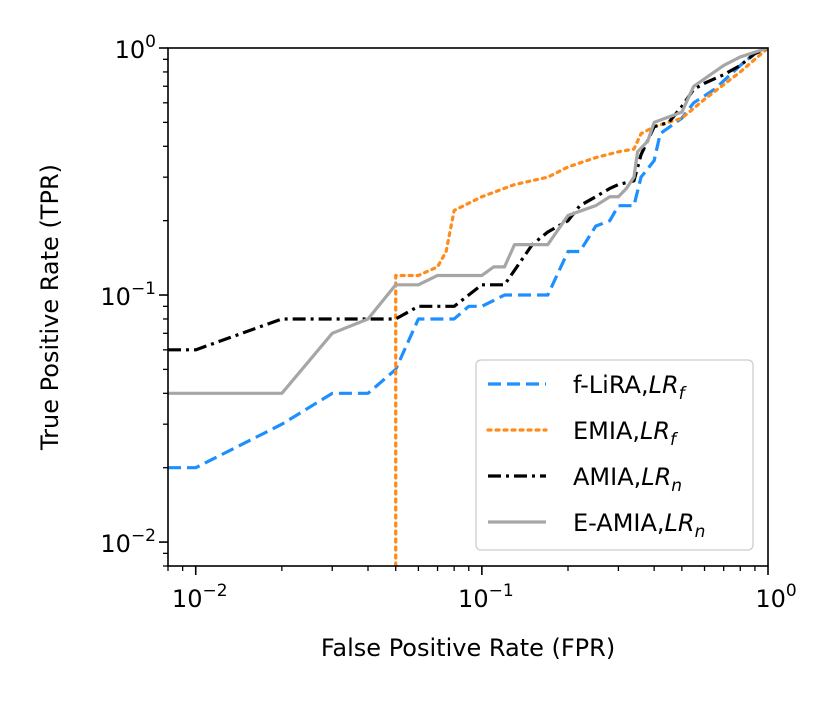 This screenshot has width=829, height=704. Describe the element at coordinates (128, 542) in the screenshot. I see `y-tick-label: 10⁻²` at that location.